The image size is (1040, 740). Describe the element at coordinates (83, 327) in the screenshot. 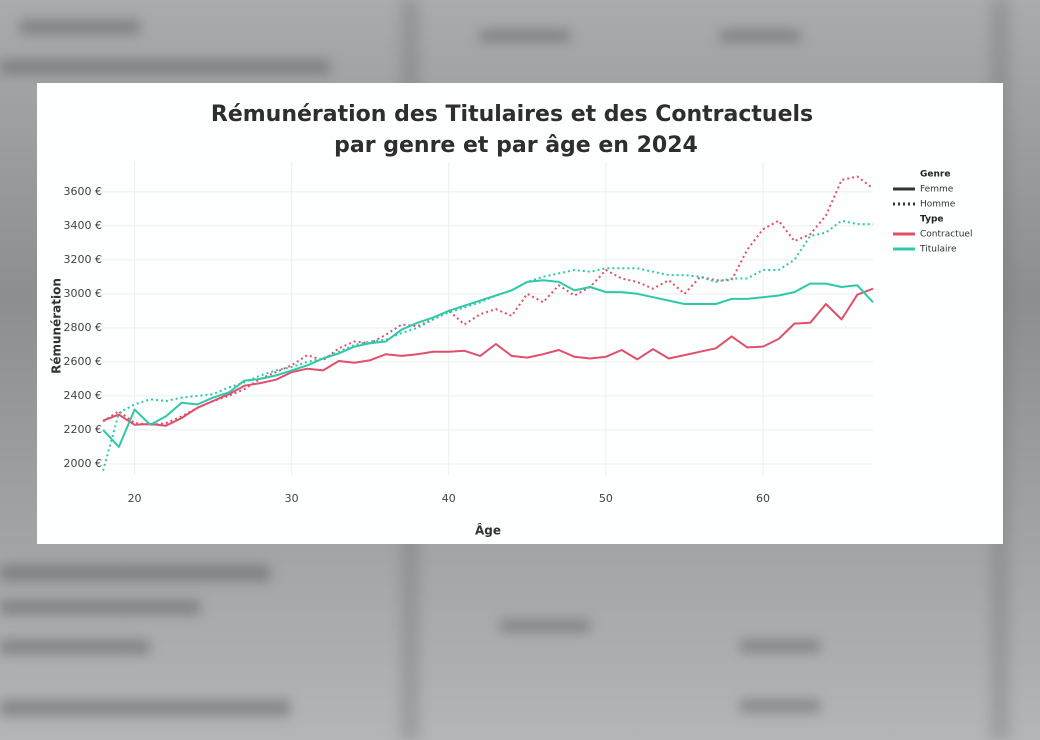

I see `y-tick-label: 2800 €` at that location.